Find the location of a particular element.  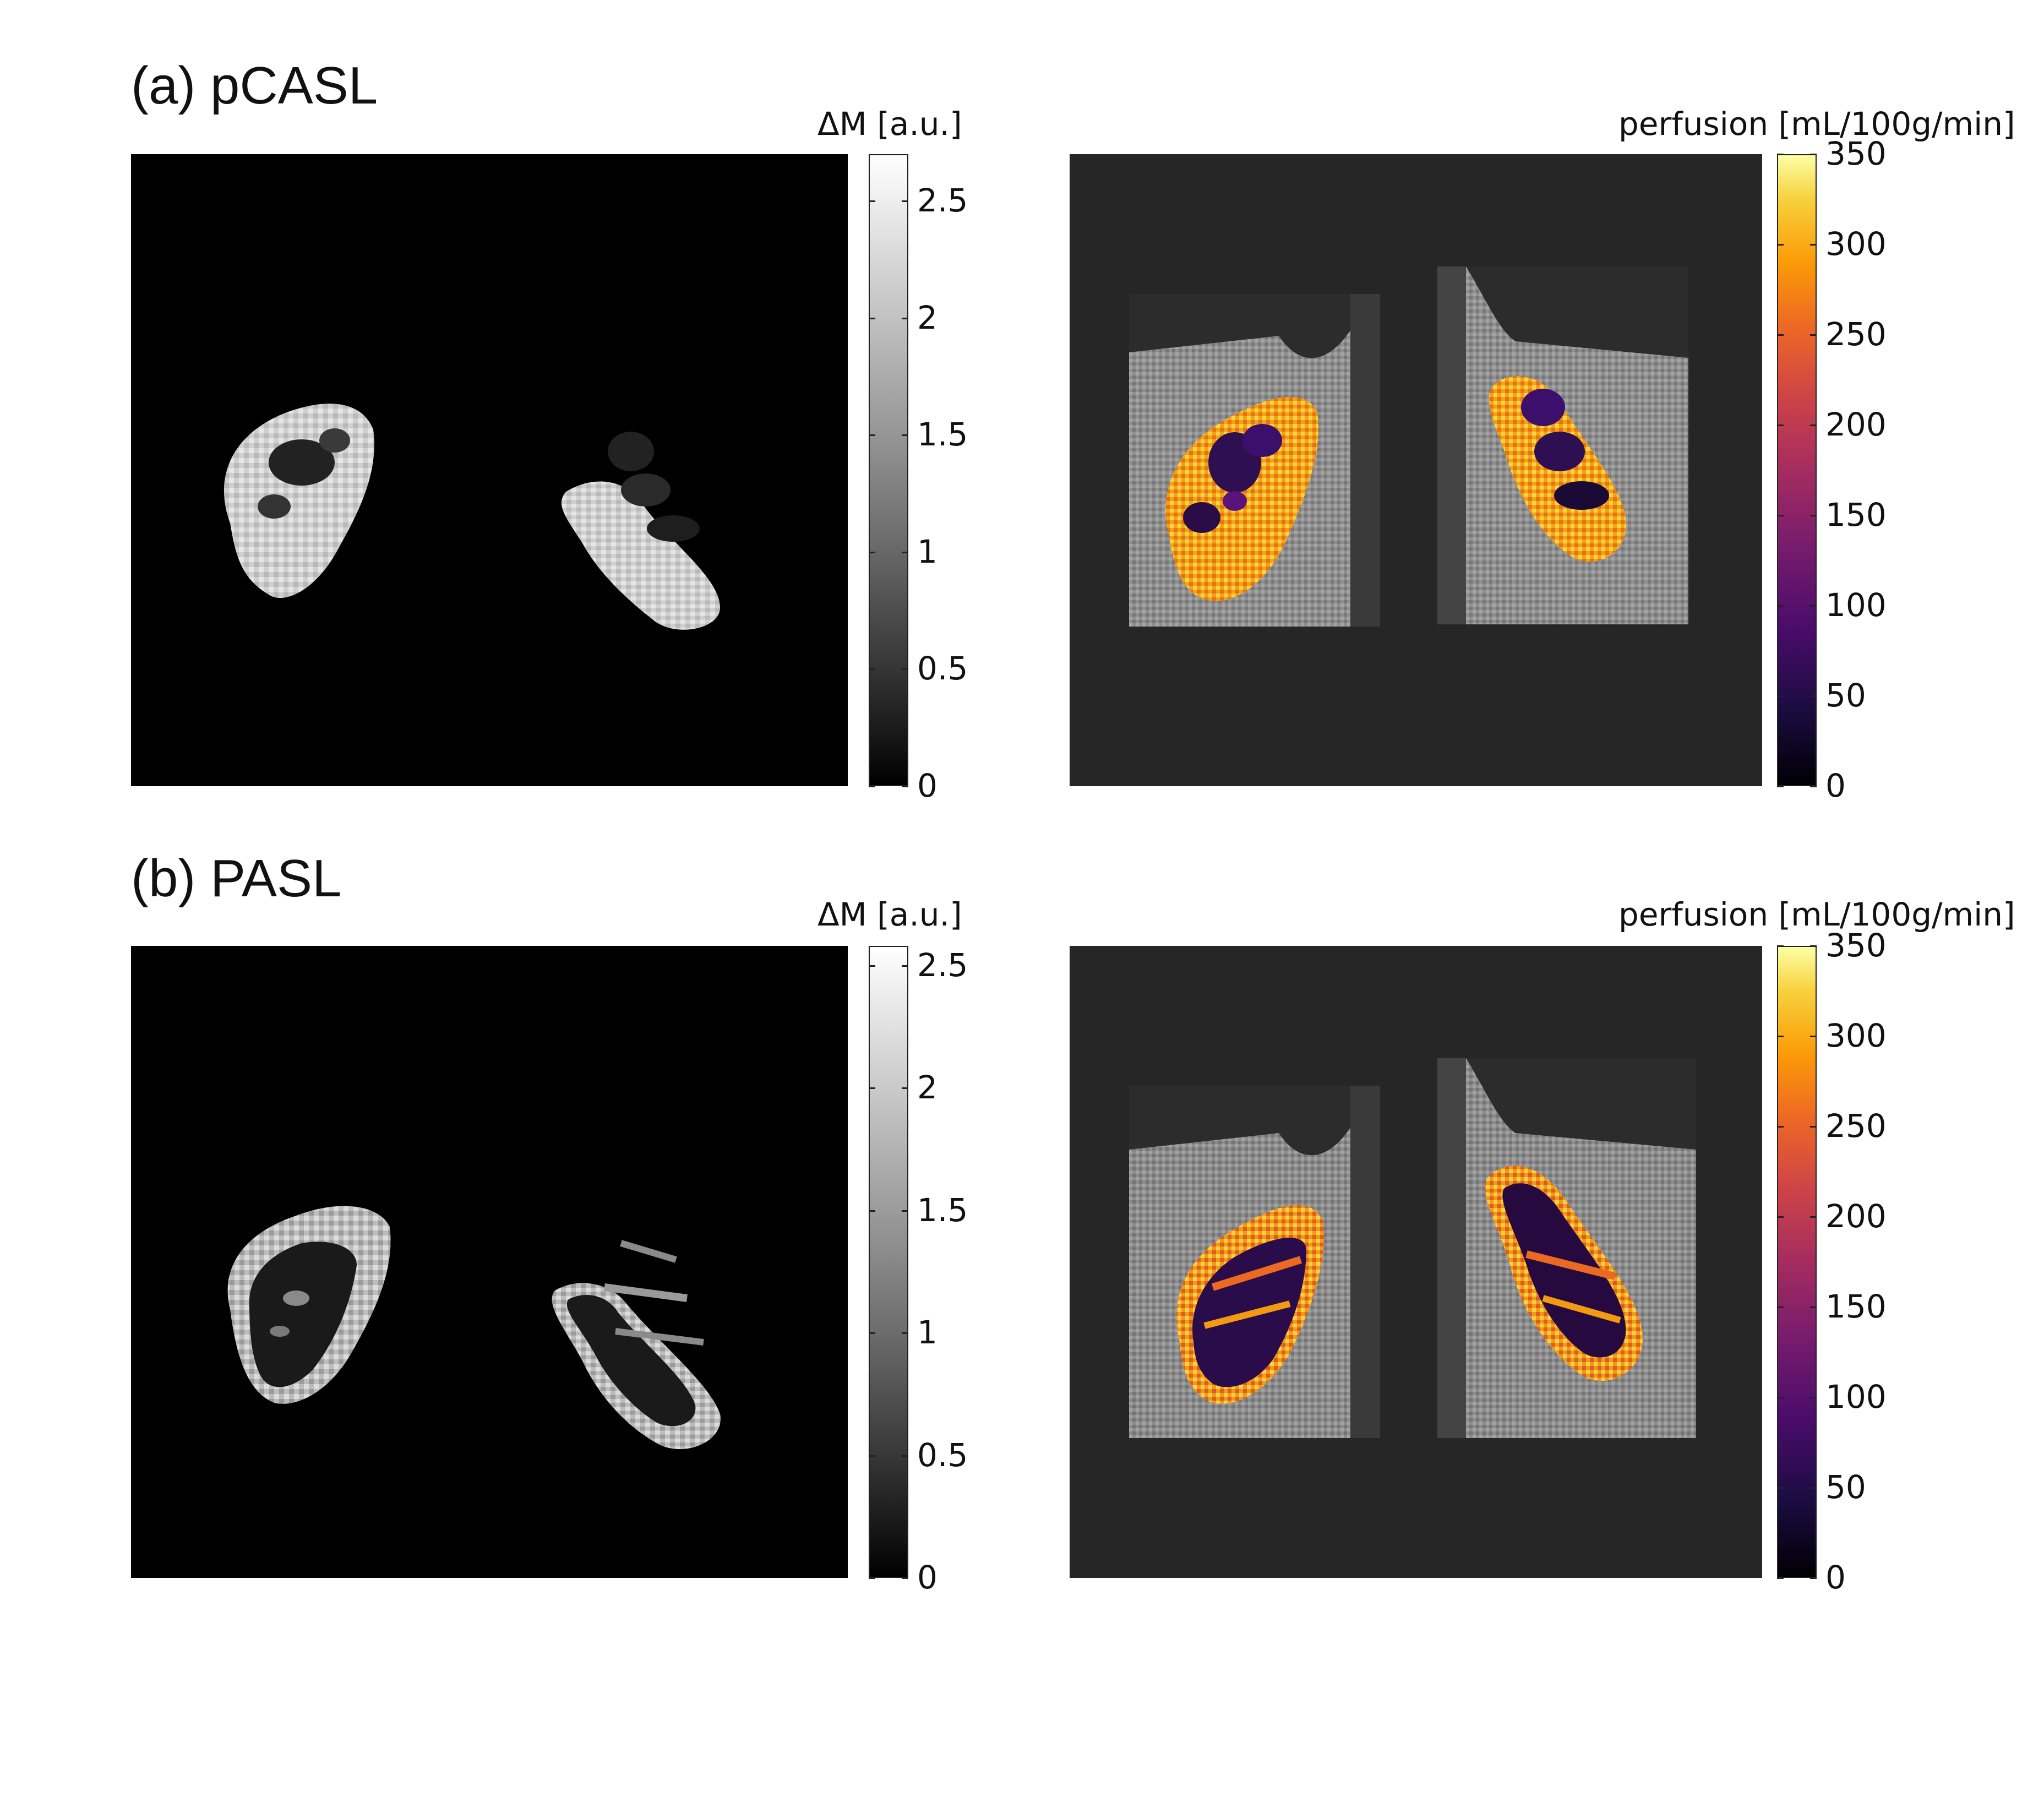

deltam-colorbar-ticks-b: 0 0.5 1 1.5 2 2.5 is located at coordinates (919, 1269).